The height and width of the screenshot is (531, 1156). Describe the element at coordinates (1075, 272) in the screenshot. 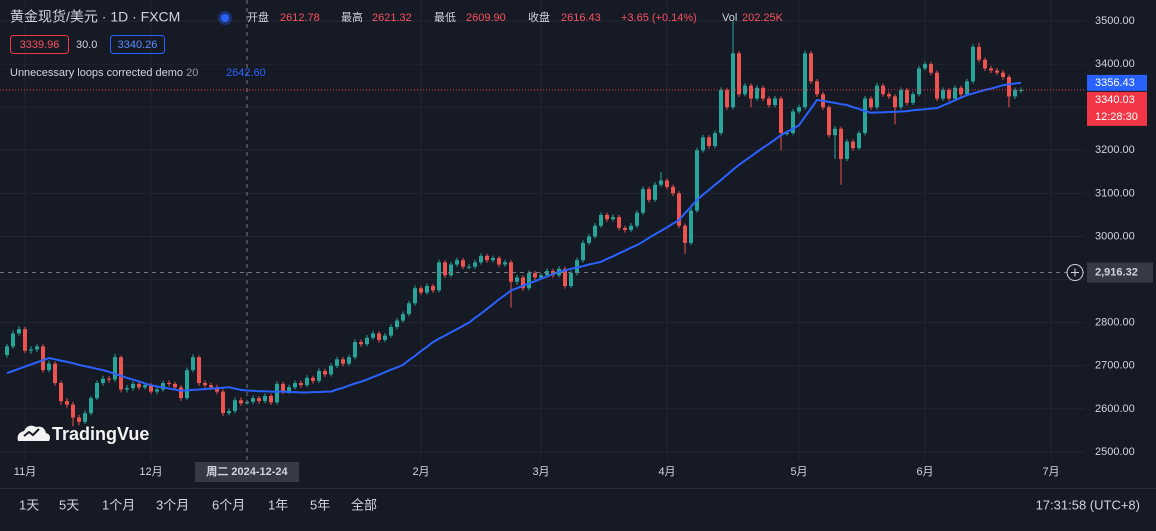

I see `add-icon` at that location.